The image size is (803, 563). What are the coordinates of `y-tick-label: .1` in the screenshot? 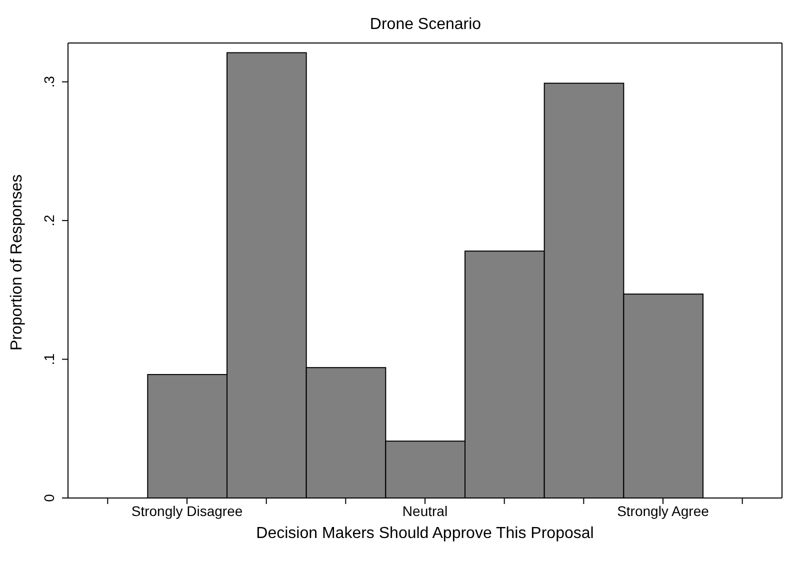 It's located at (49, 359).